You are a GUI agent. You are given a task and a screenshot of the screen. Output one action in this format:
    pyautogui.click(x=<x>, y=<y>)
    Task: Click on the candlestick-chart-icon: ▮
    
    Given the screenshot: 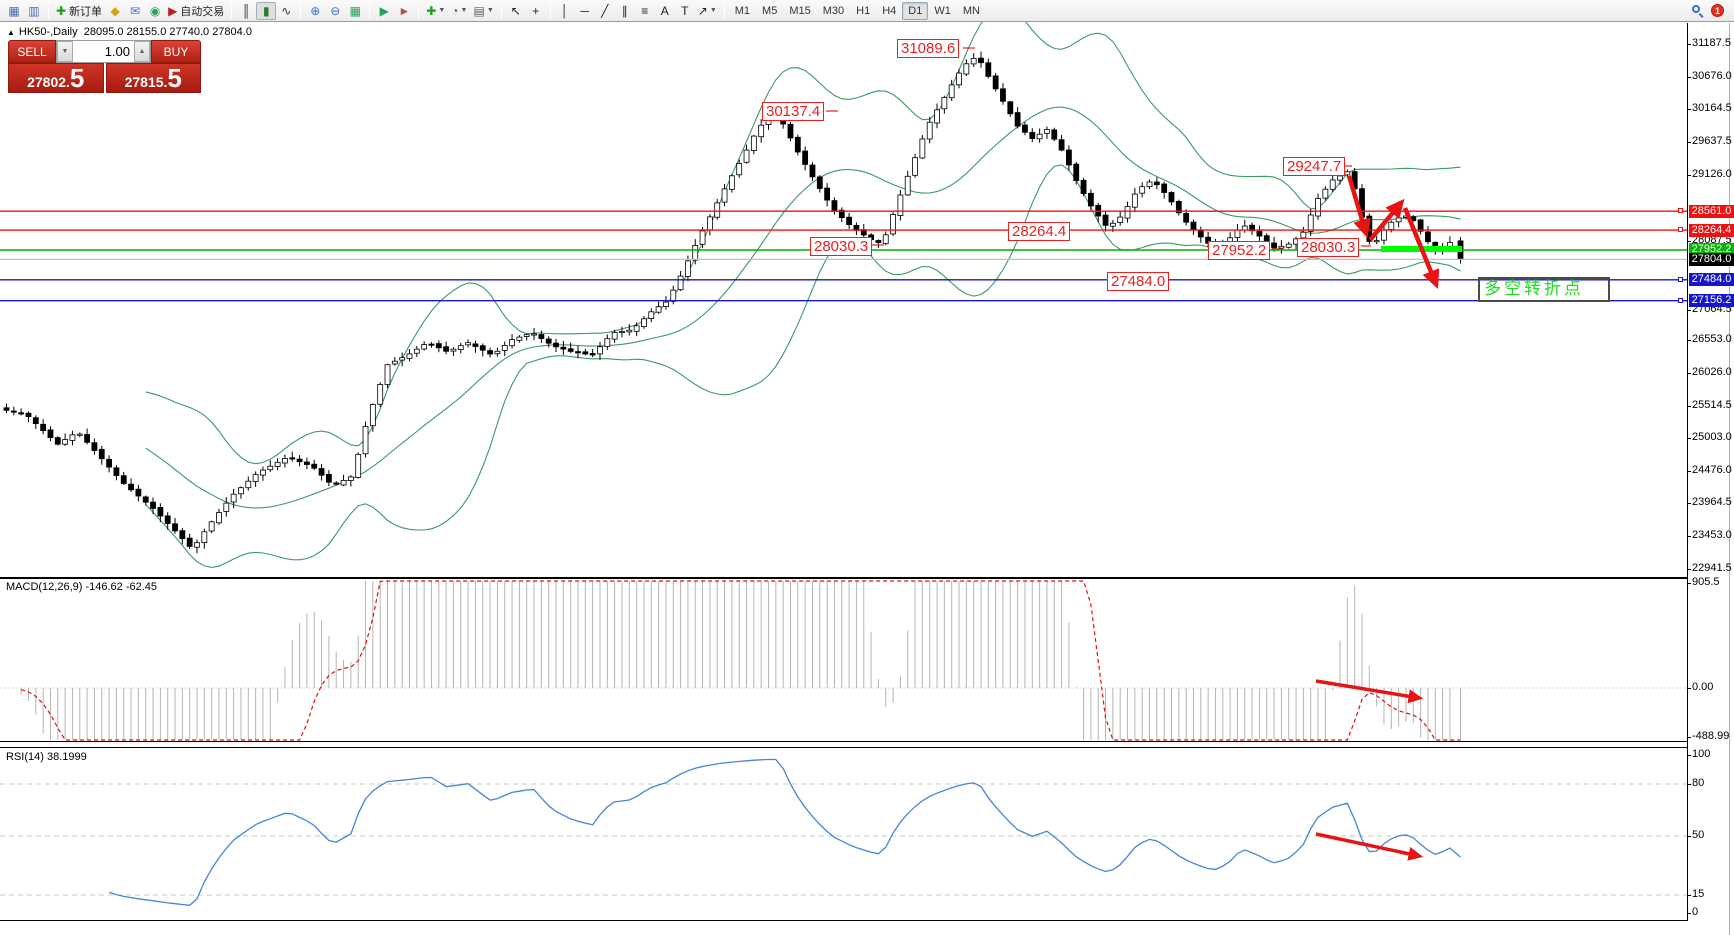 What is the action you would take?
    pyautogui.click(x=266, y=10)
    